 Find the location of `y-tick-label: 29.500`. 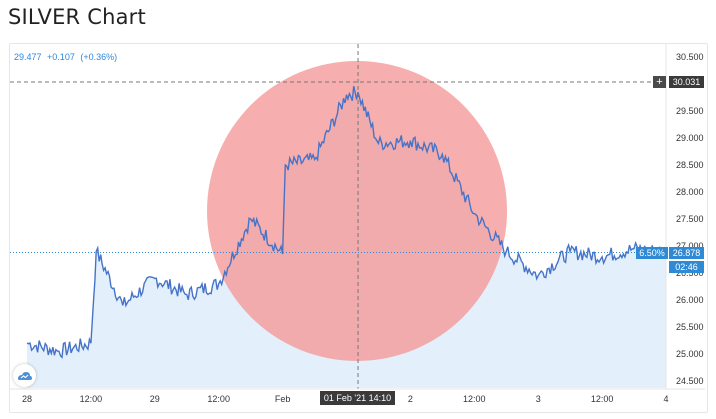

y-tick-label: 29.500 is located at coordinates (690, 111).